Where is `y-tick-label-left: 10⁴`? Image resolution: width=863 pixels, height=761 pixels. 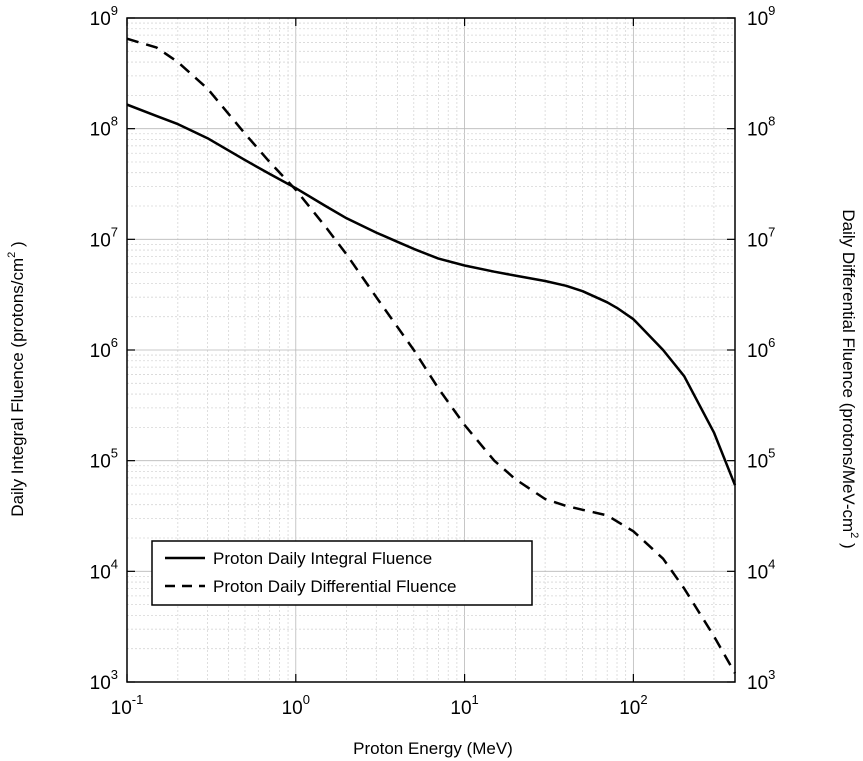
y-tick-label-left: 10⁴ is located at coordinates (104, 569).